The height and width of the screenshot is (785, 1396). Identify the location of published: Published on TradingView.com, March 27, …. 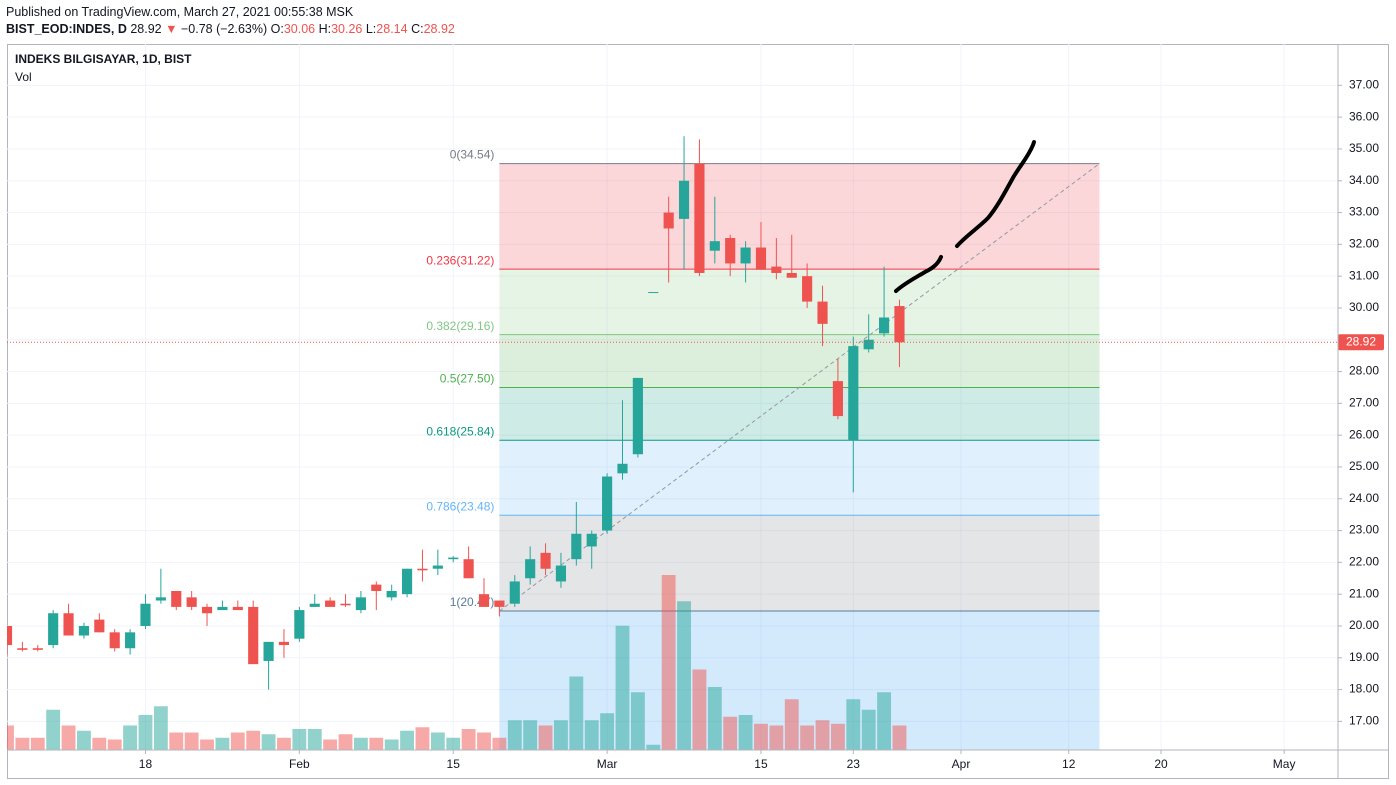
(180, 12).